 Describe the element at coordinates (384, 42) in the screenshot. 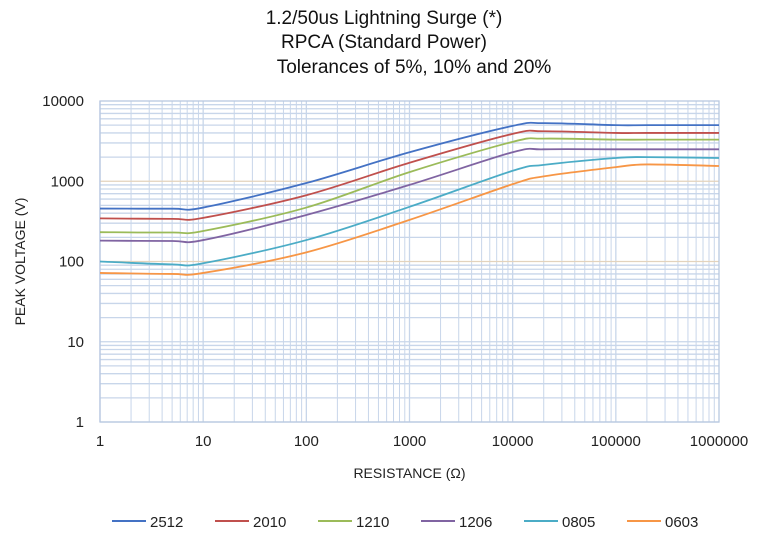

I see `chart-title-line-2: RPCA (Standard Power)` at that location.